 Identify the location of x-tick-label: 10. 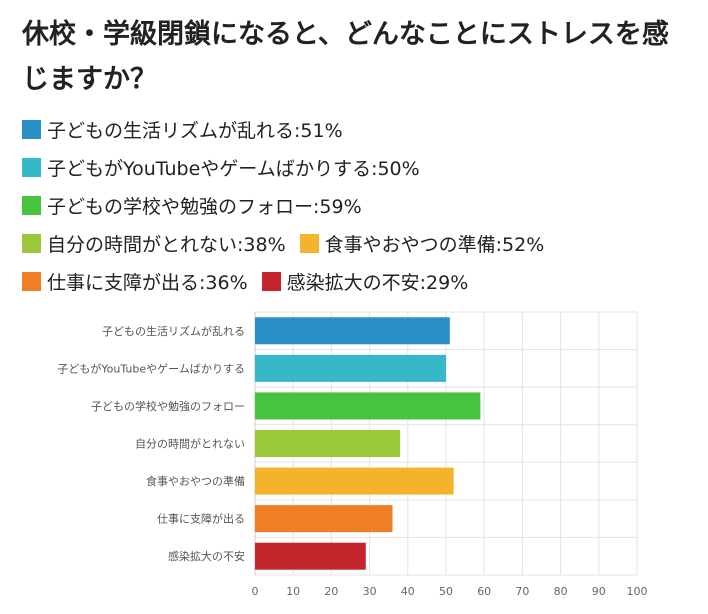
(293, 591).